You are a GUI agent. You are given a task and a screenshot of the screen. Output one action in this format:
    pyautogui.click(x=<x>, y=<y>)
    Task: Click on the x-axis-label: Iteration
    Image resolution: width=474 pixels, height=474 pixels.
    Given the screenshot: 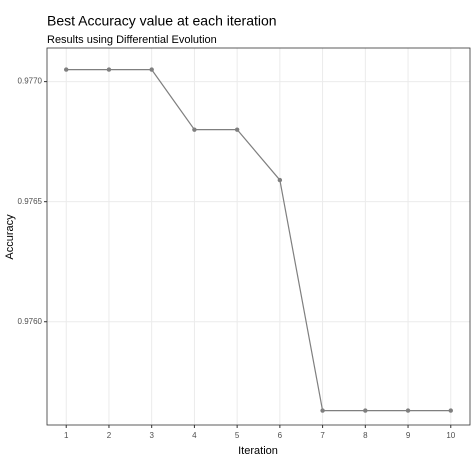 What is the action you would take?
    pyautogui.click(x=258, y=451)
    